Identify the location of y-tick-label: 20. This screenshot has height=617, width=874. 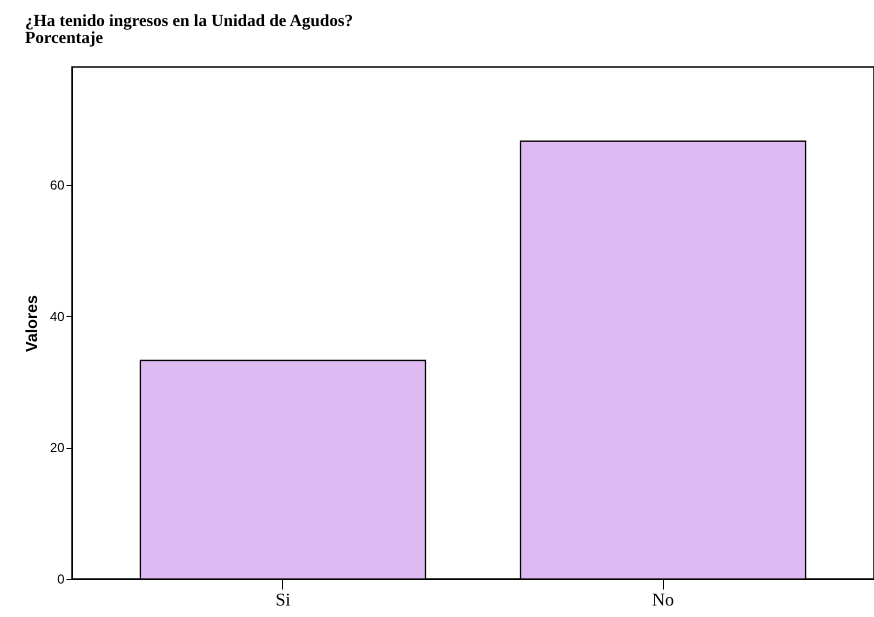
(57, 448).